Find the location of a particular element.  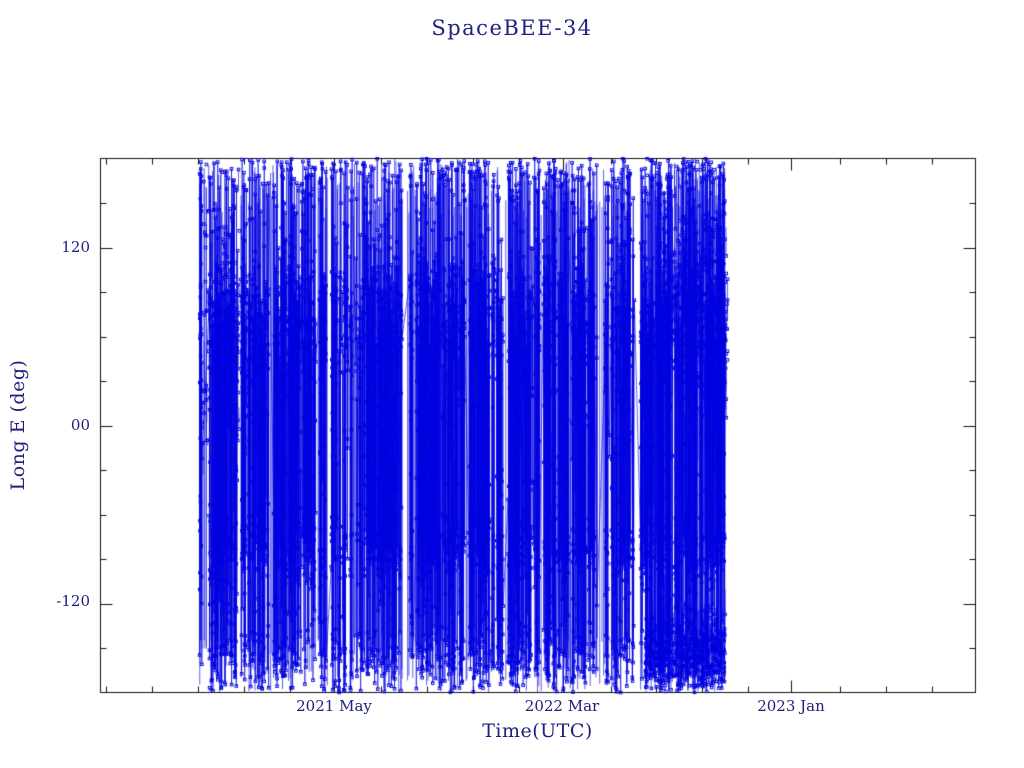

x-tick-label-2022-mar: 2022 Mar is located at coordinates (562, 706).